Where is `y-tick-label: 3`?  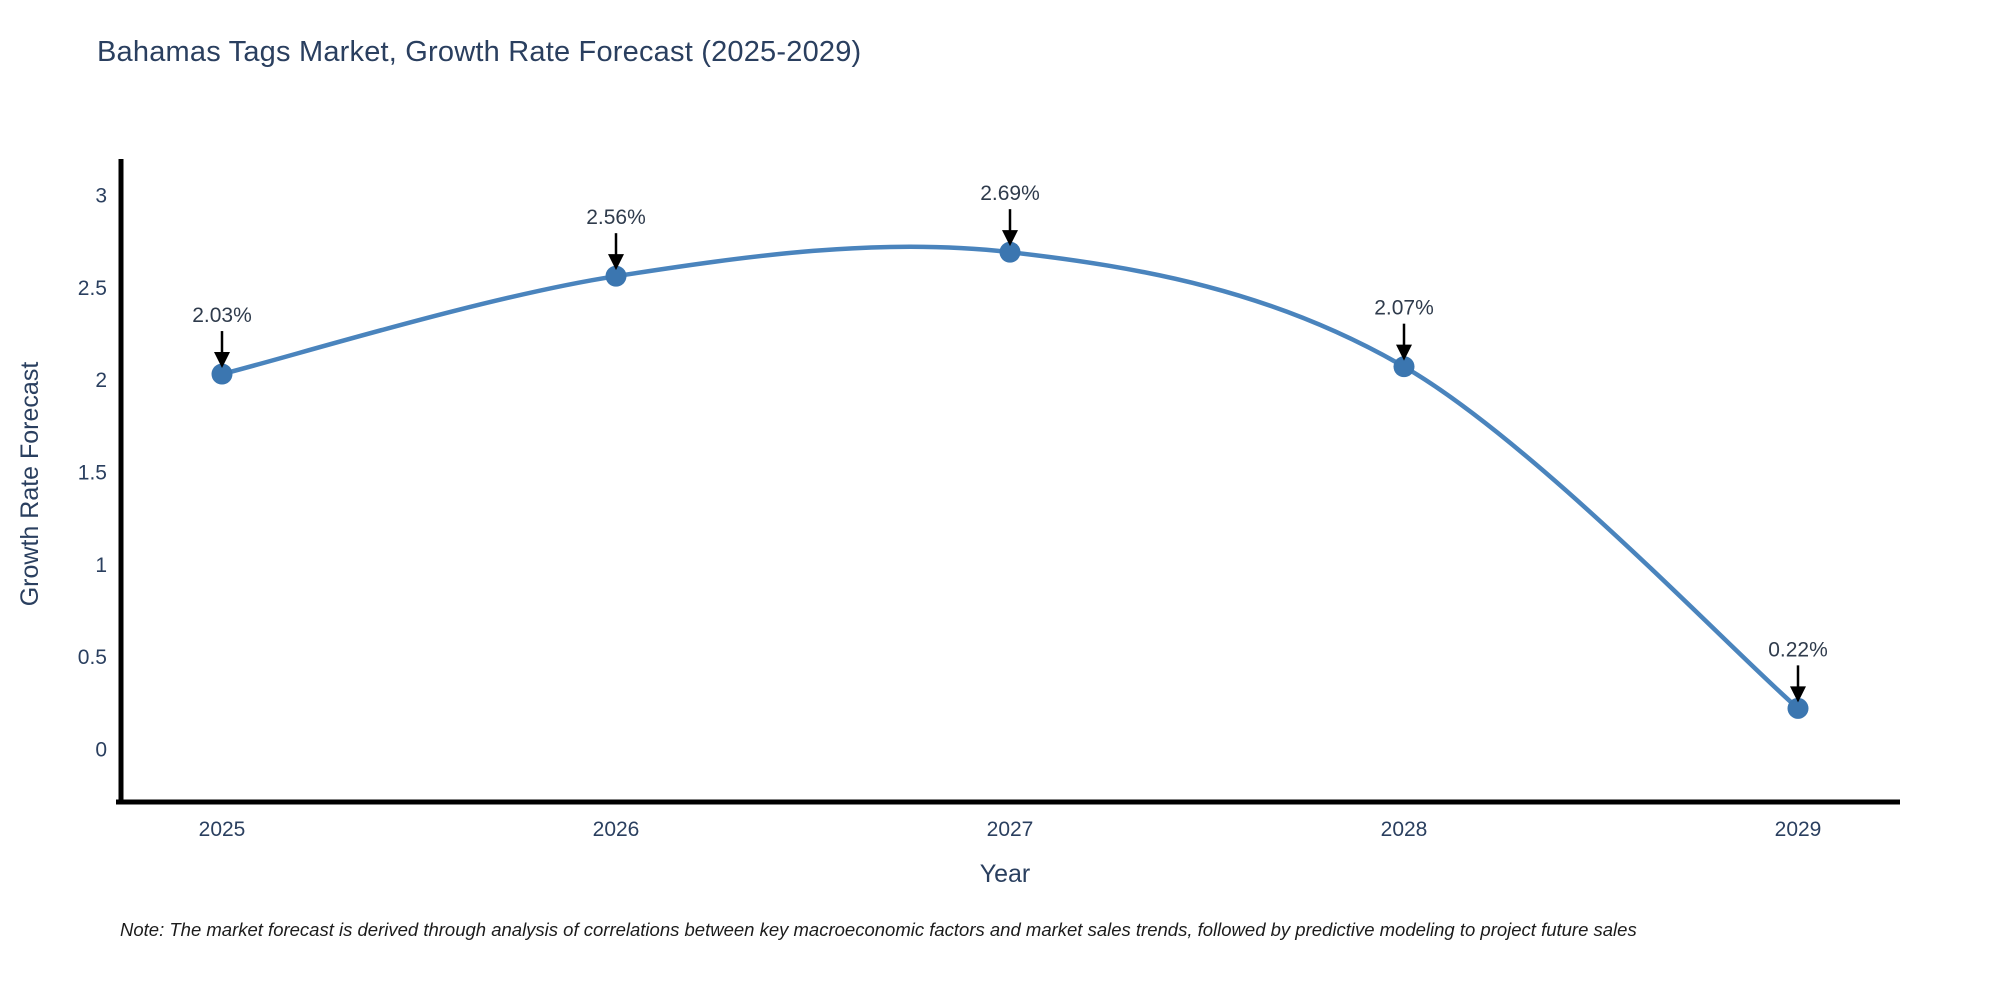
y-tick-label: 3 is located at coordinates (101, 195).